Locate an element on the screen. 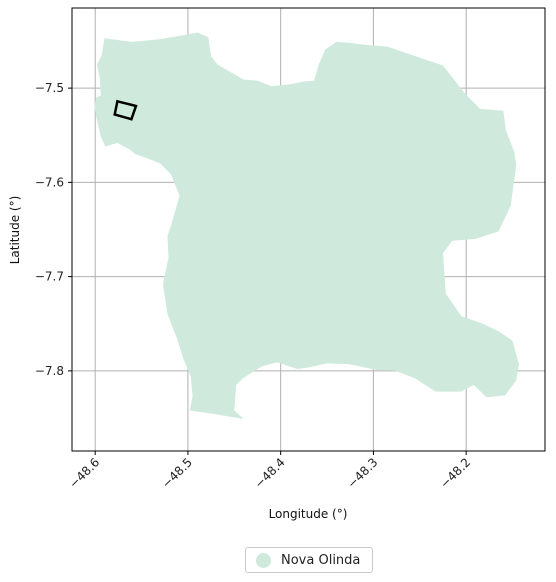 This screenshot has width=556, height=582. legend-label: Nova Olinda is located at coordinates (321, 560).